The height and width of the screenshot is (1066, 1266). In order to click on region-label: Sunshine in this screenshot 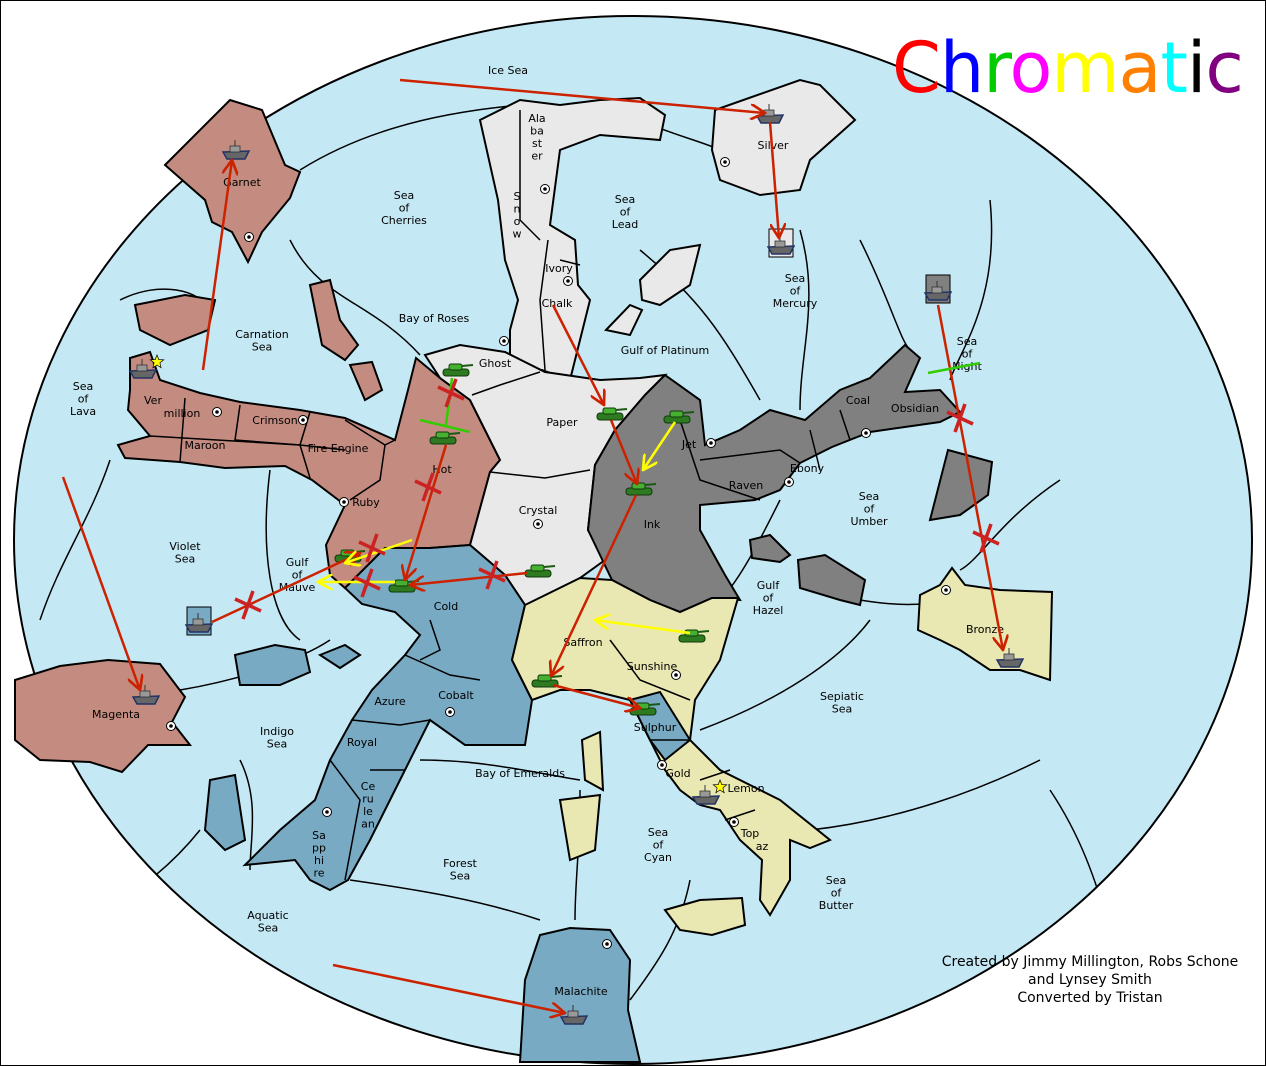, I will do `click(652, 666)`.